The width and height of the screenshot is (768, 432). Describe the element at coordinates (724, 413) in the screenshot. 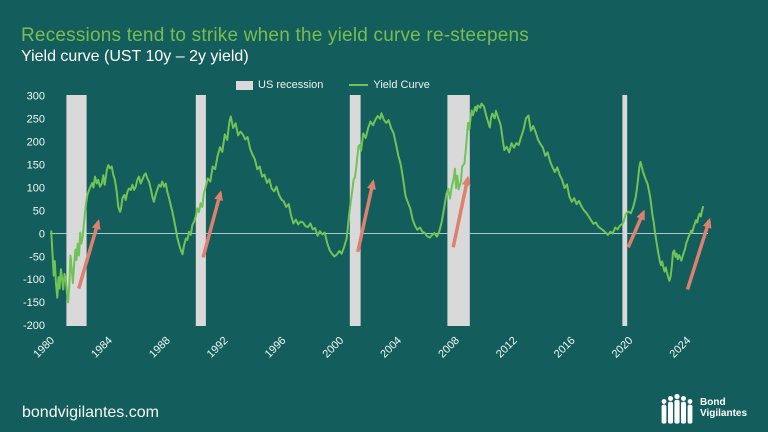

I see `brand-name-line2: Vigilantes` at that location.